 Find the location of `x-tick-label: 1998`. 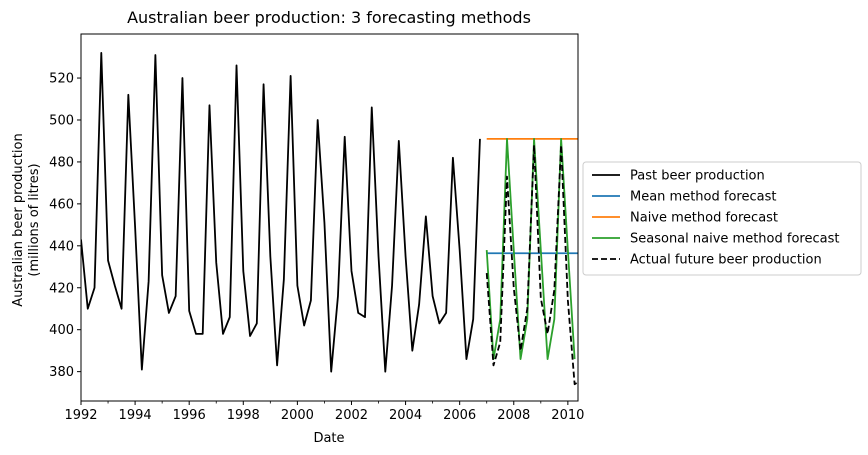

x-tick-label: 1998 is located at coordinates (243, 415).